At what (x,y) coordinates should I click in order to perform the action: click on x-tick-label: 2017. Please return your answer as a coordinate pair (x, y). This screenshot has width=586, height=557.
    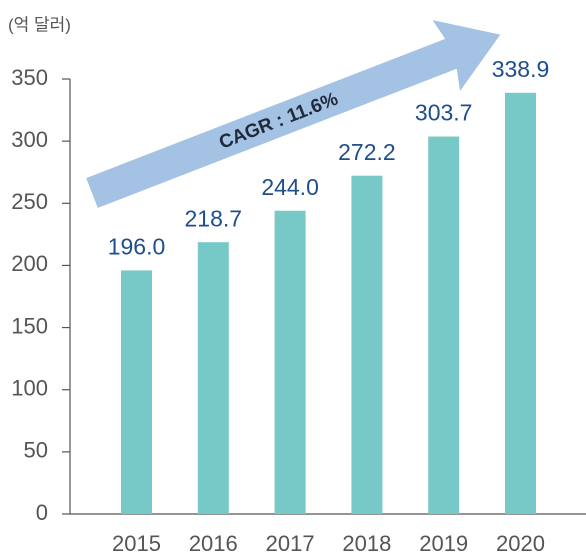
    Looking at the image, I should click on (290, 543).